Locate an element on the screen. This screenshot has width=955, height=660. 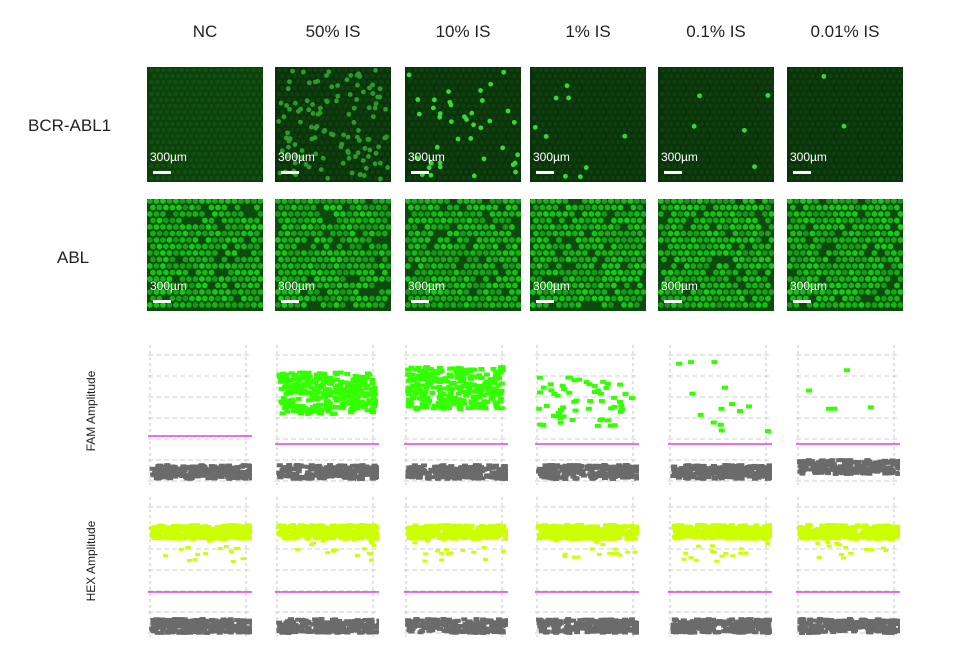
fam-amplitude-plot-0-1-is is located at coordinates (720, 415).